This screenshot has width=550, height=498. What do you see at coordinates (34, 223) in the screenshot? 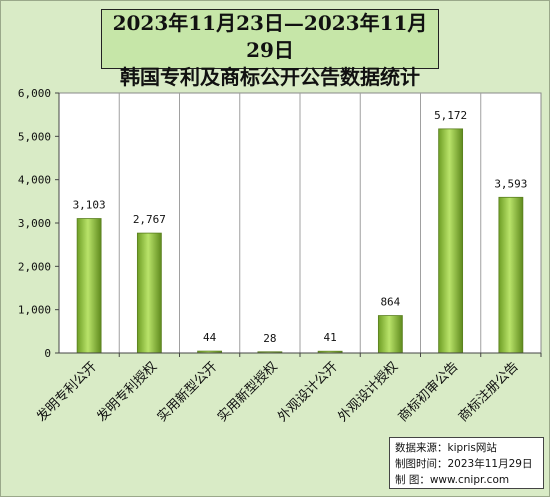
I see `y-tick-label: 3,000` at bounding box center [34, 223].